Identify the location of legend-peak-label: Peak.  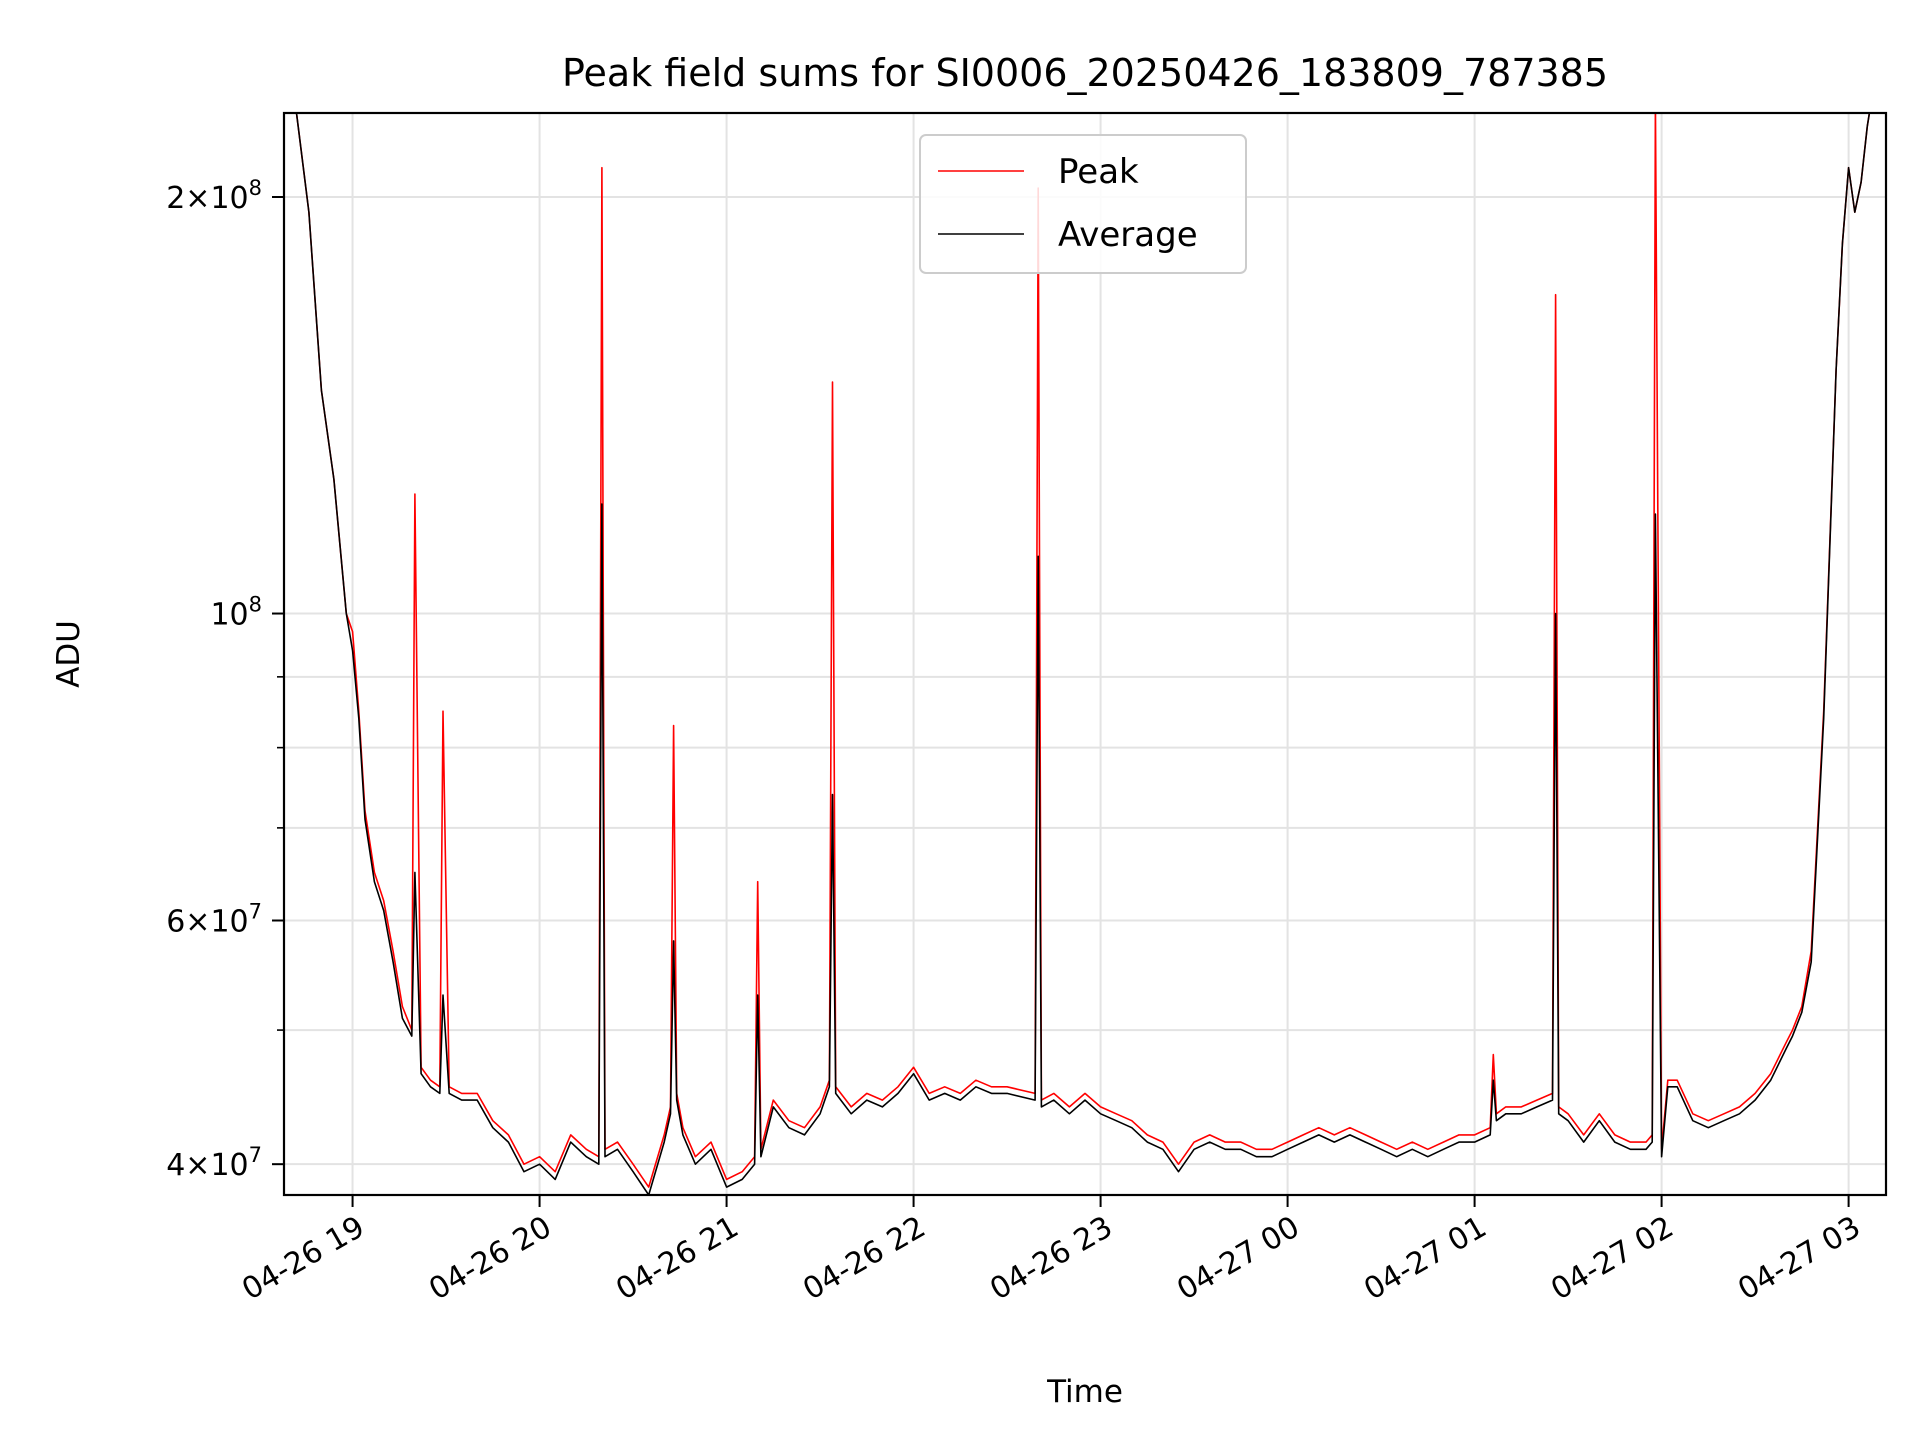
(1098, 172).